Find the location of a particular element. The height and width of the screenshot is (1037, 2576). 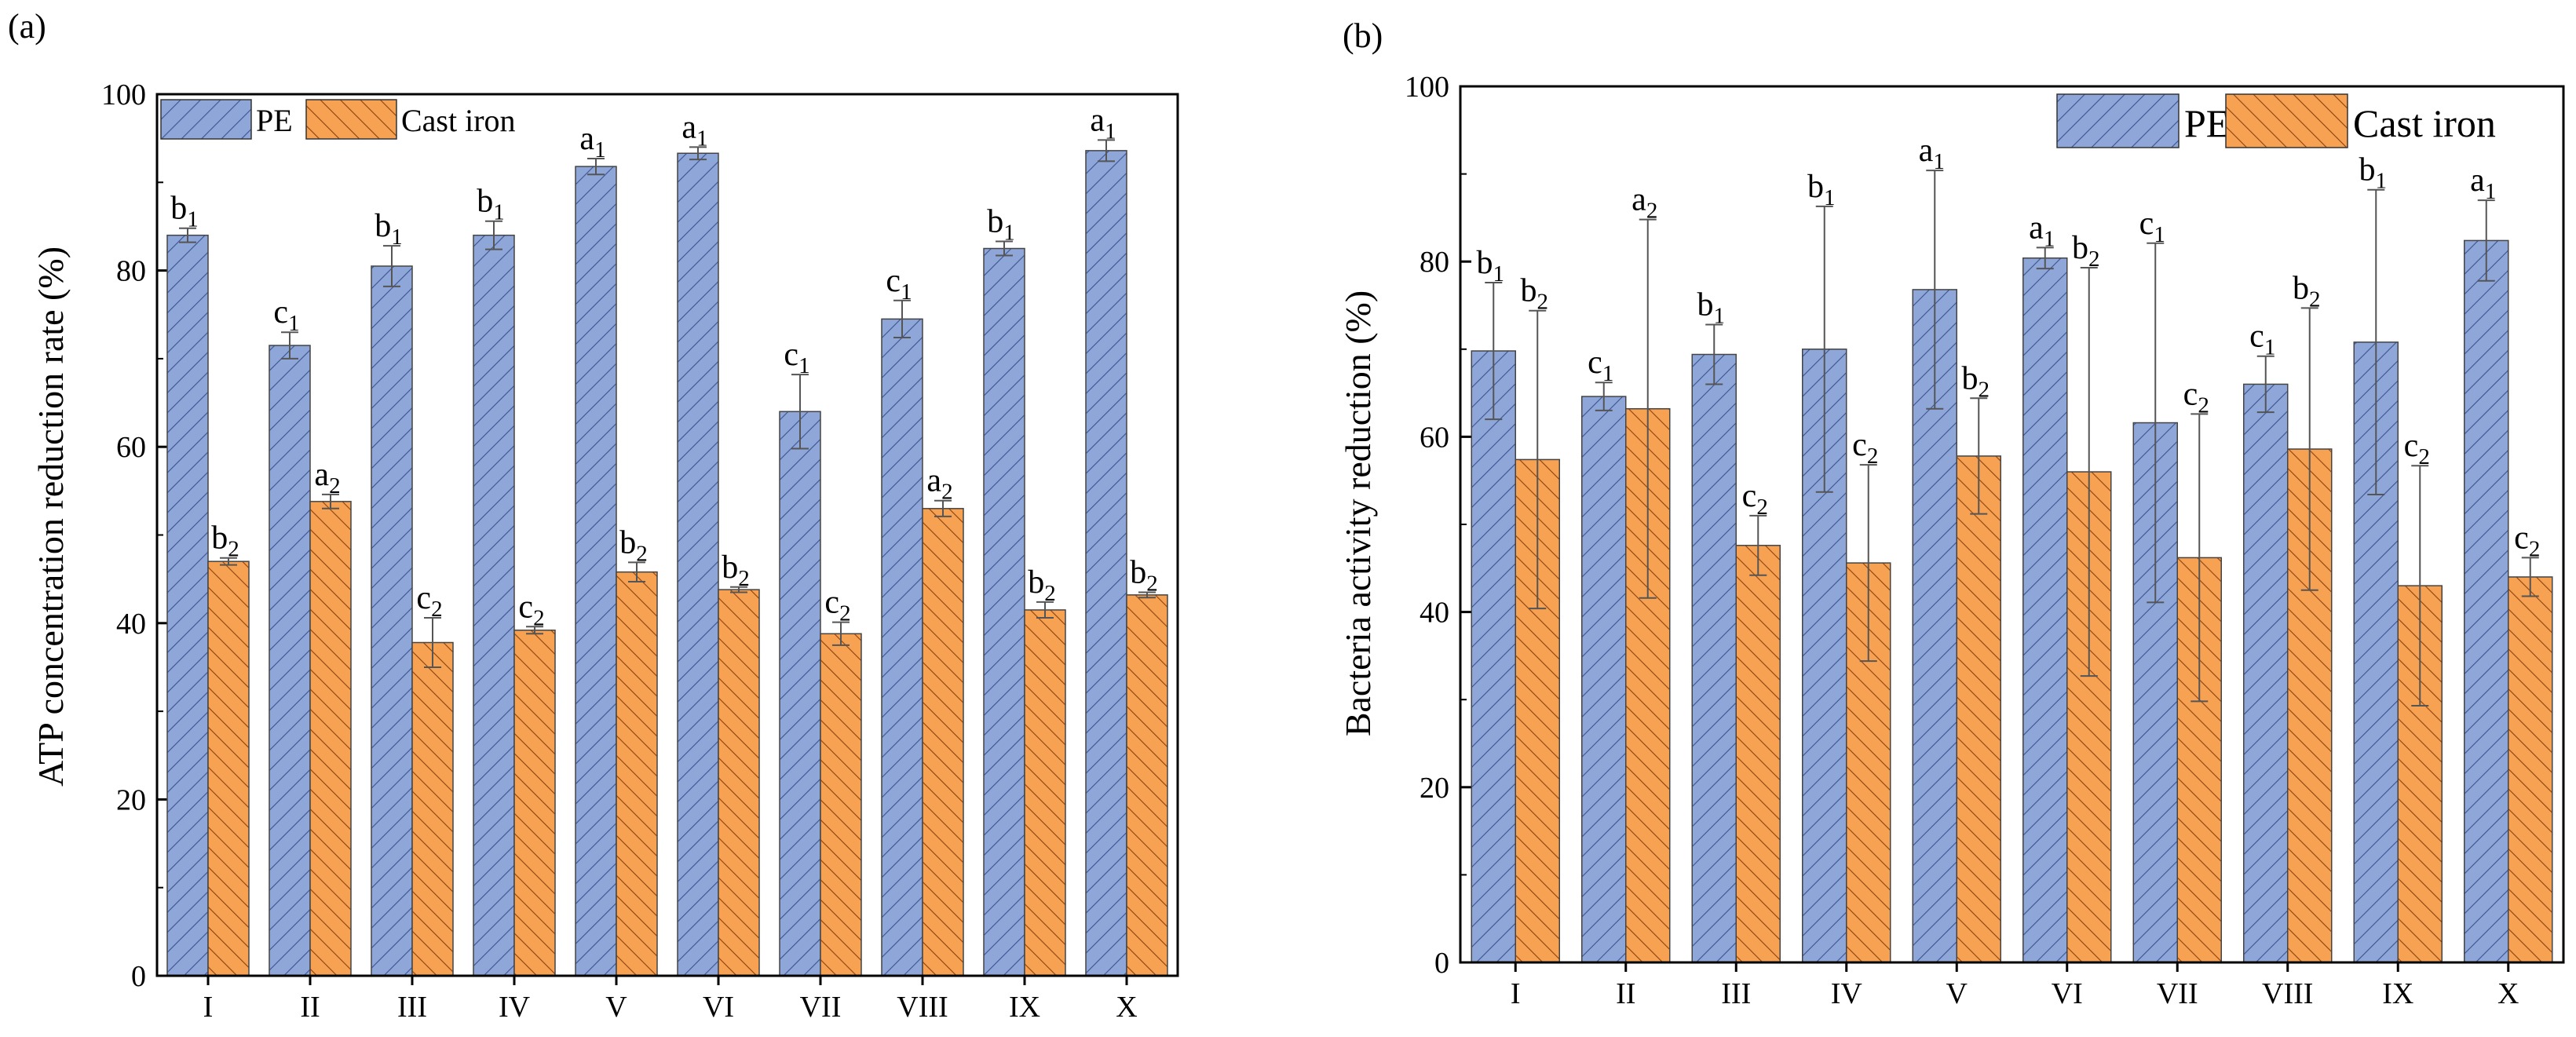

x-tick-label: VIII is located at coordinates (922, 1008).